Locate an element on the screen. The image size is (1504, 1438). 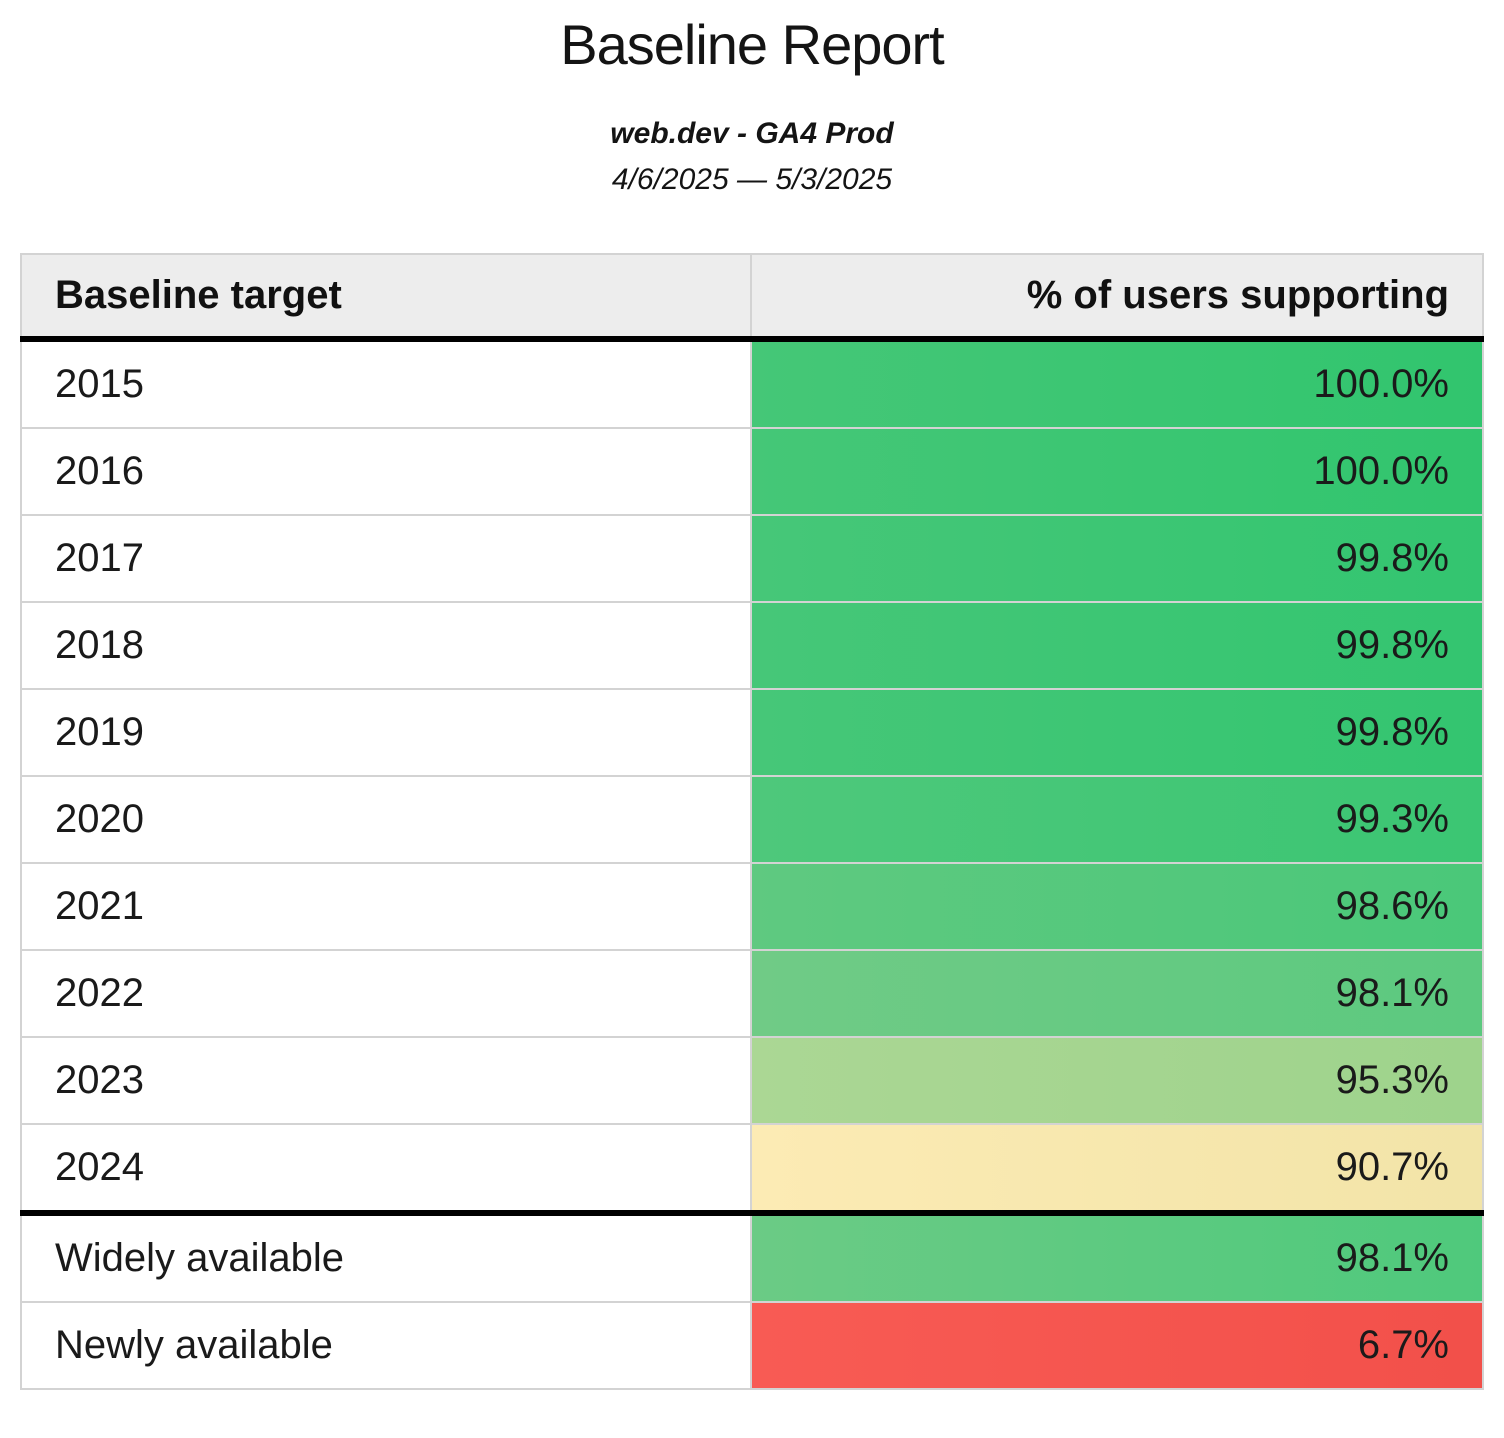
page-title: Baseline Report is located at coordinates (752, 44).